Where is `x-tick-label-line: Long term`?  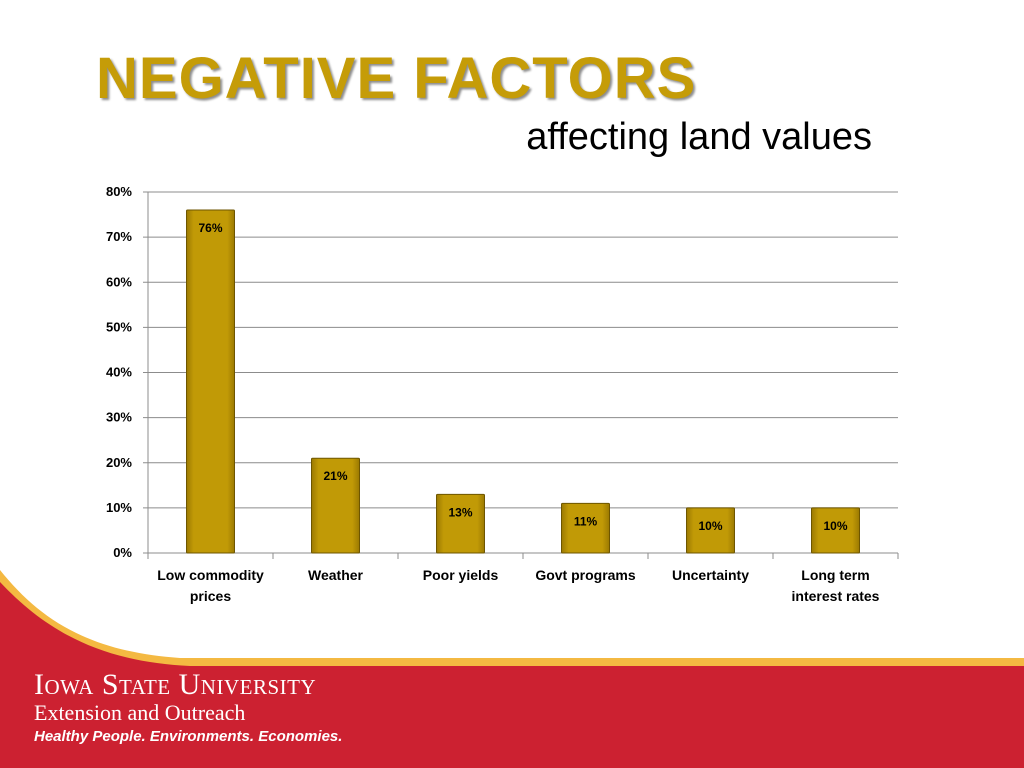 x-tick-label-line: Long term is located at coordinates (835, 575).